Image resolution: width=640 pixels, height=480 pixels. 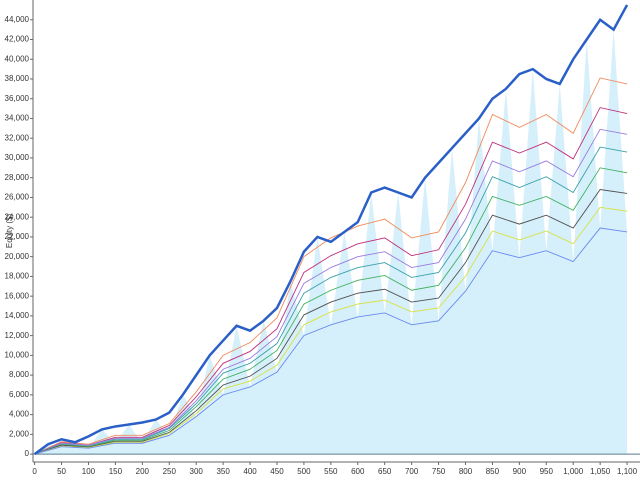 What do you see at coordinates (17, 354) in the screenshot?
I see `y-tick-label: 10,000` at bounding box center [17, 354].